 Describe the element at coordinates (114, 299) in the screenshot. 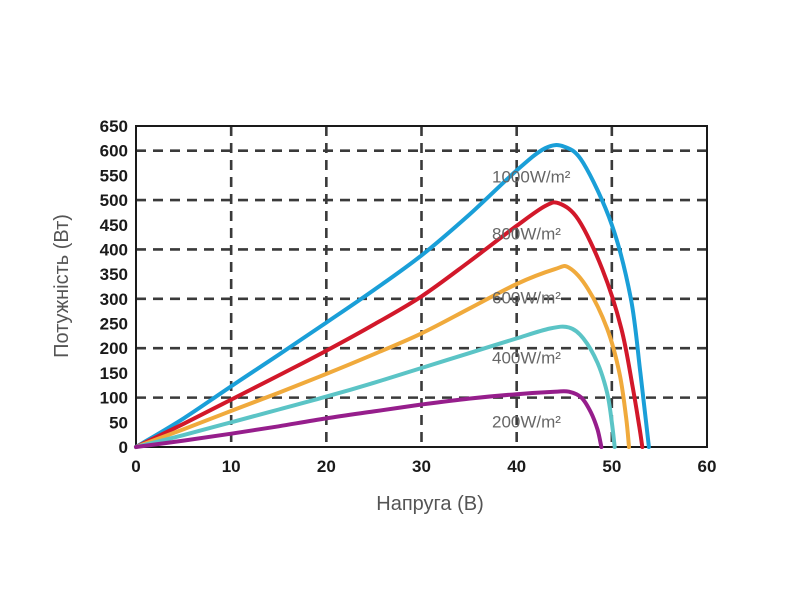

I see `y-tick-label: 300` at that location.